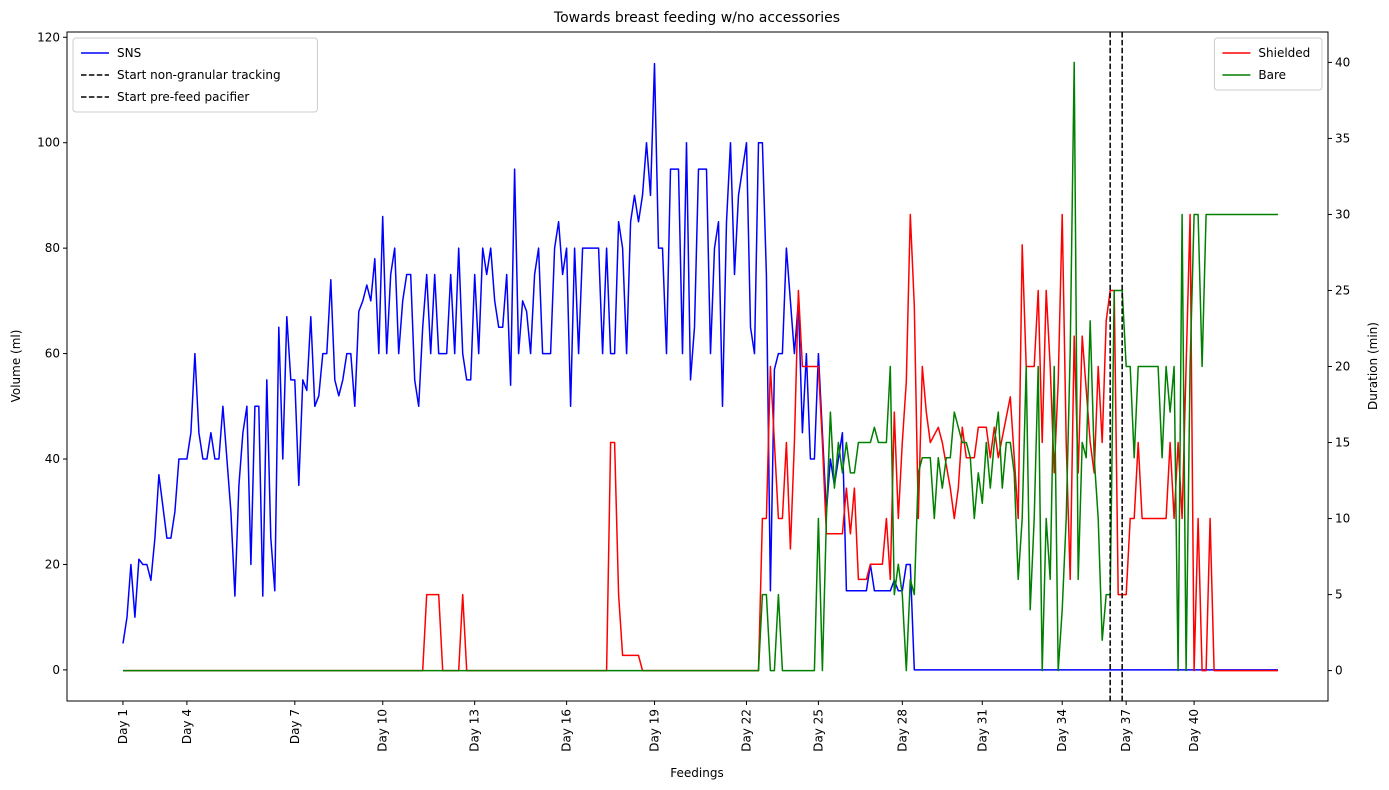 The height and width of the screenshot is (790, 1389). What do you see at coordinates (199, 75) in the screenshot?
I see `legend-label: Start non-granular tracking` at bounding box center [199, 75].